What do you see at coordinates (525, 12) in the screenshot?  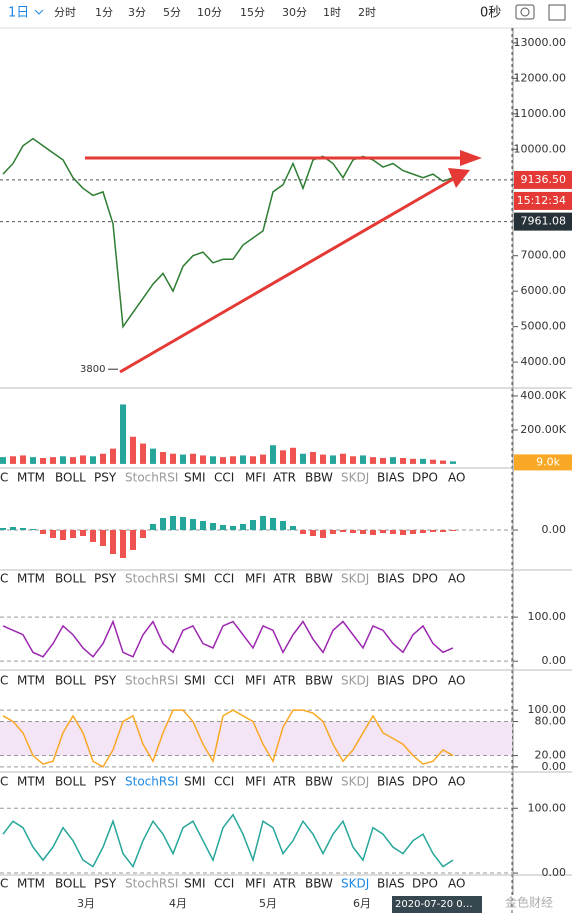 I see `camera-icon` at bounding box center [525, 12].